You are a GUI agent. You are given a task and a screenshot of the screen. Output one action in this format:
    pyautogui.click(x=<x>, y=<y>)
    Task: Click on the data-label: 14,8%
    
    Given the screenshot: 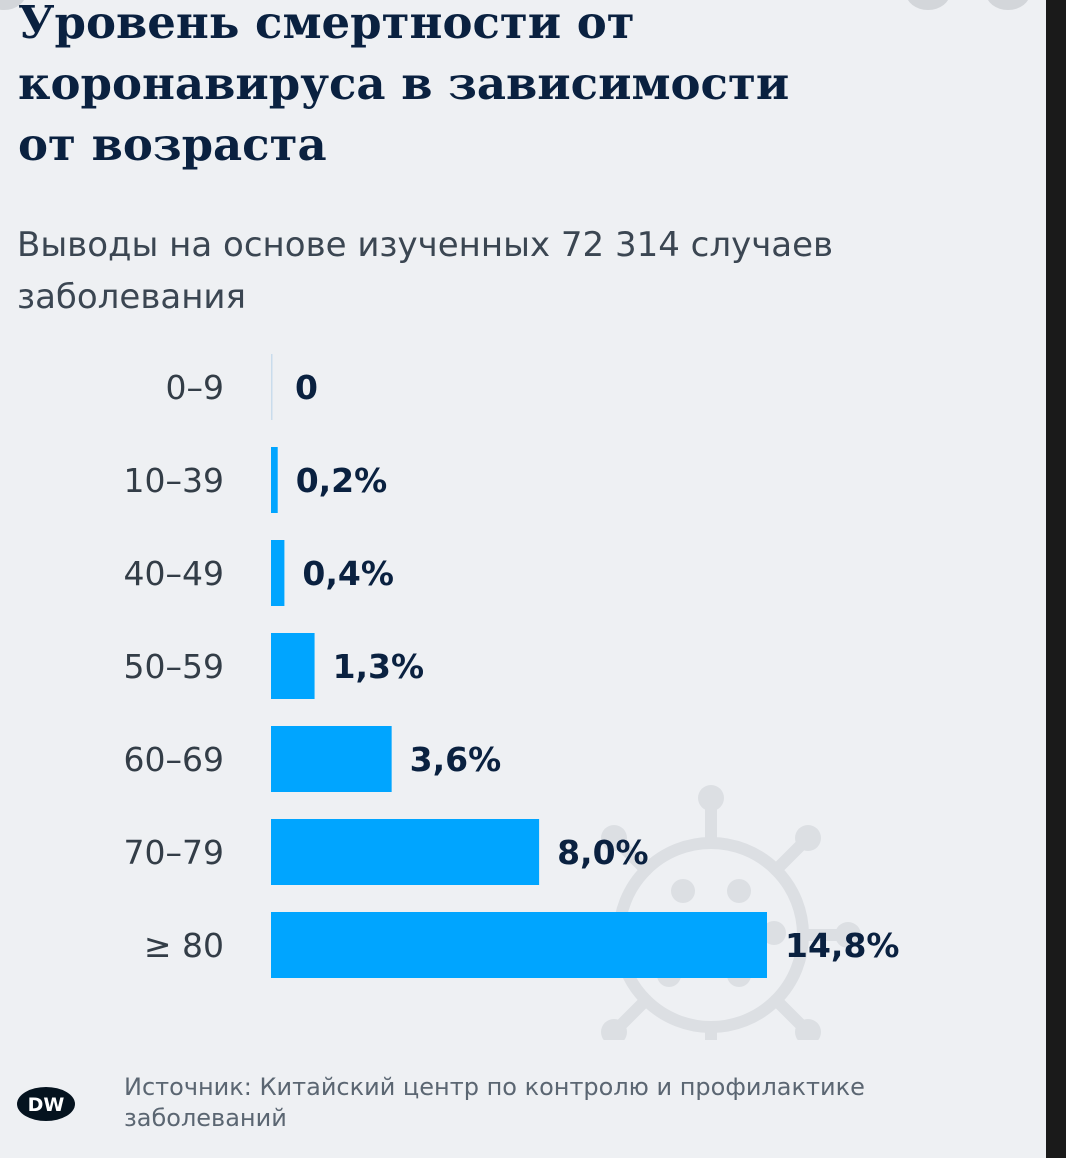 What is the action you would take?
    pyautogui.click(x=842, y=945)
    